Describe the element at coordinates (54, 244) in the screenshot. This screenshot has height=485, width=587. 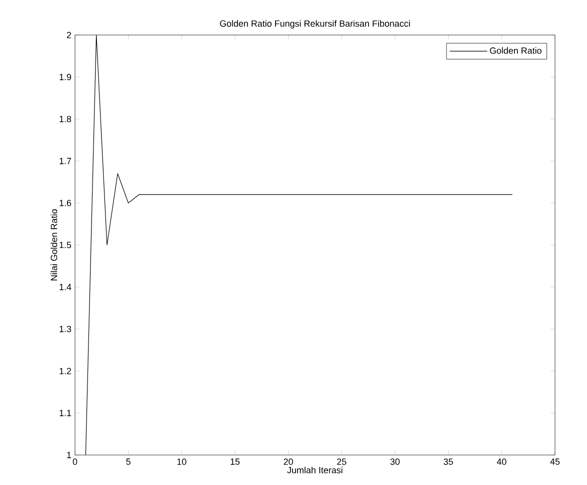
I see `y-axis-title: Nilai Golden Ratio` at that location.